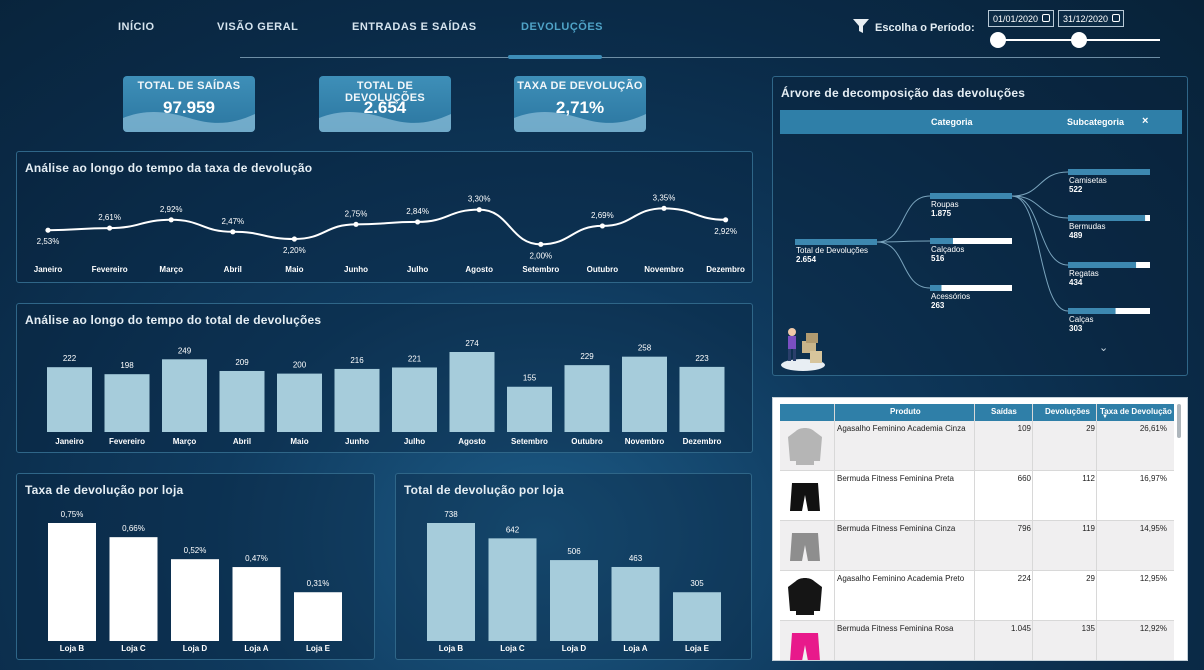  What do you see at coordinates (357, 360) in the screenshot?
I see `data-label: 216` at bounding box center [357, 360].